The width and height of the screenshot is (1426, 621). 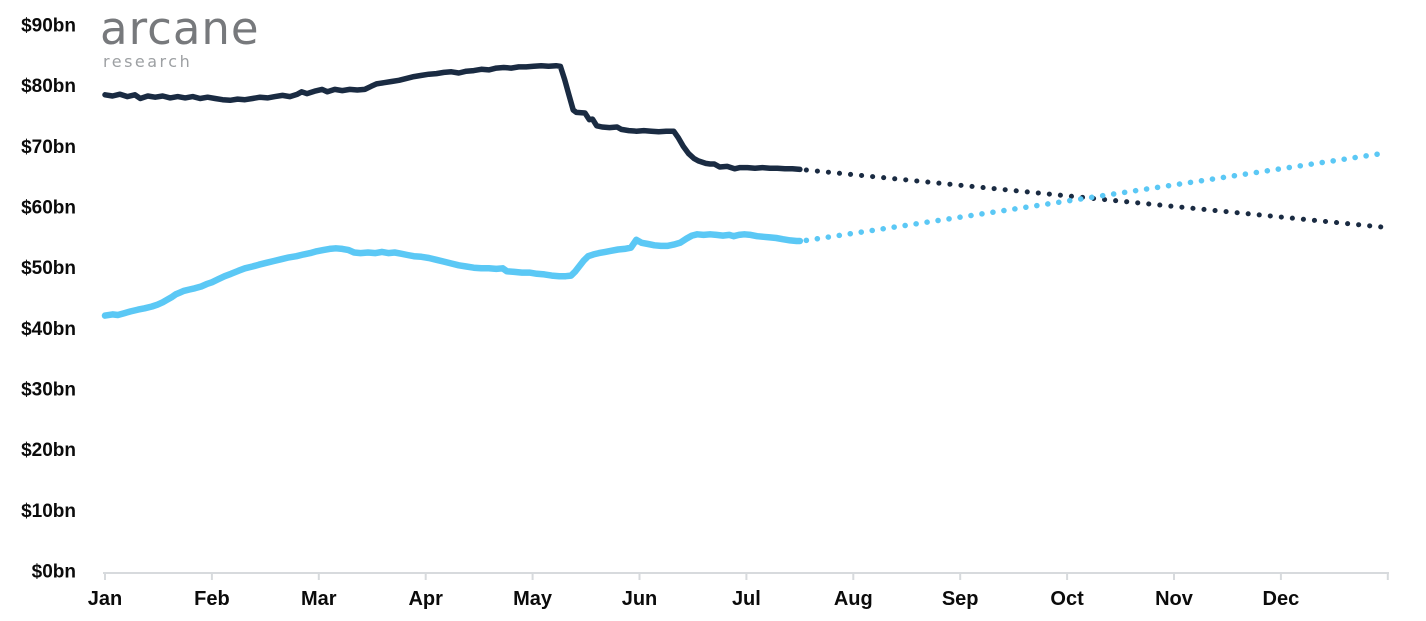 I want to click on x-axis-label: Apr, so click(x=425, y=599).